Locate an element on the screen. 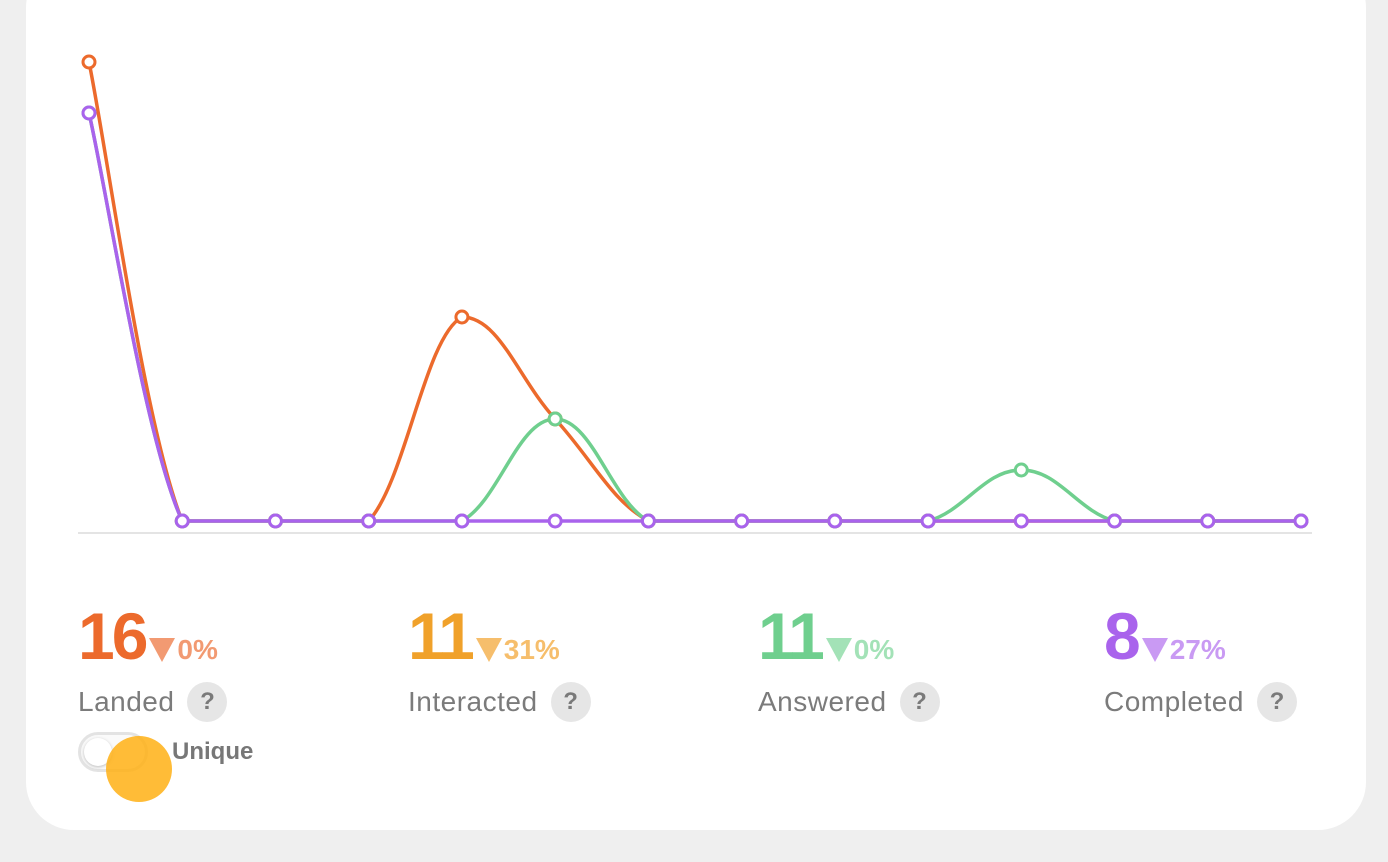 The width and height of the screenshot is (1388, 862). stat-value-landed: 16 is located at coordinates (113, 636).